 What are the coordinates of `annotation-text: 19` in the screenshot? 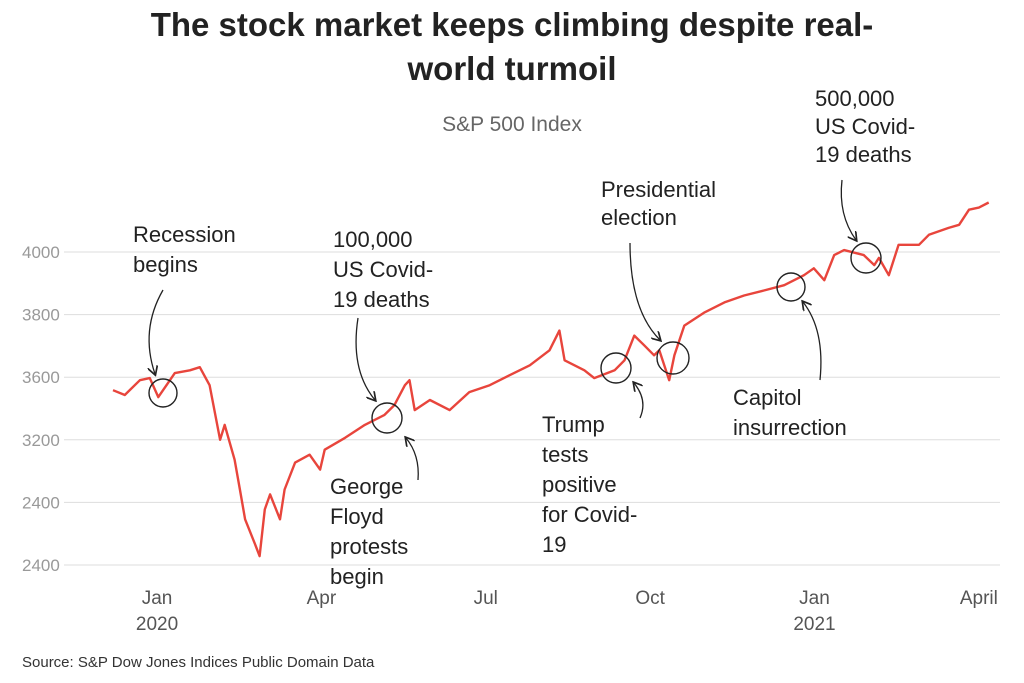 It's located at (554, 544).